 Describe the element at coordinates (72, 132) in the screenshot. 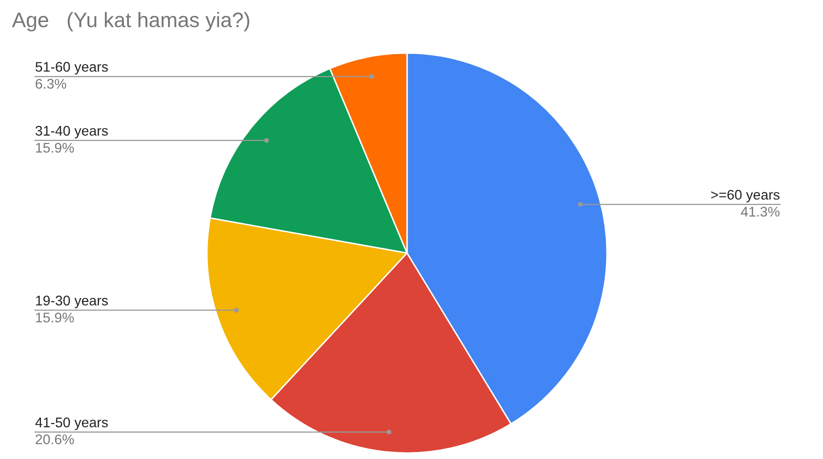

I see `slice-label: 31-40 years` at that location.